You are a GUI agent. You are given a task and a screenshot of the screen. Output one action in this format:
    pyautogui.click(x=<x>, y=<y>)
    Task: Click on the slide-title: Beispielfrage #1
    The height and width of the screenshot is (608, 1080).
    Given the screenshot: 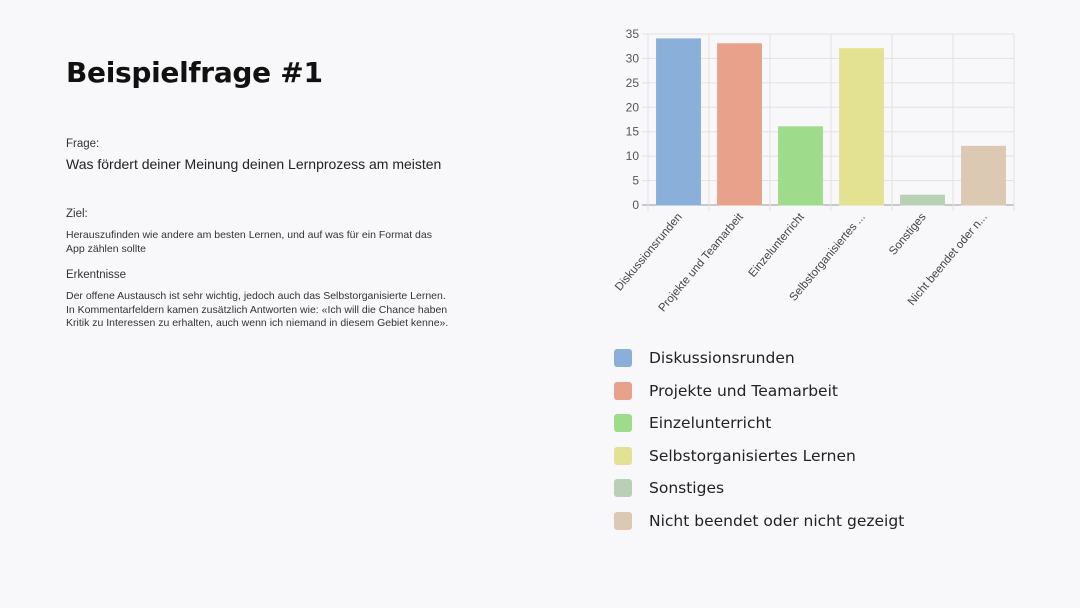 What is the action you would take?
    pyautogui.click(x=194, y=72)
    